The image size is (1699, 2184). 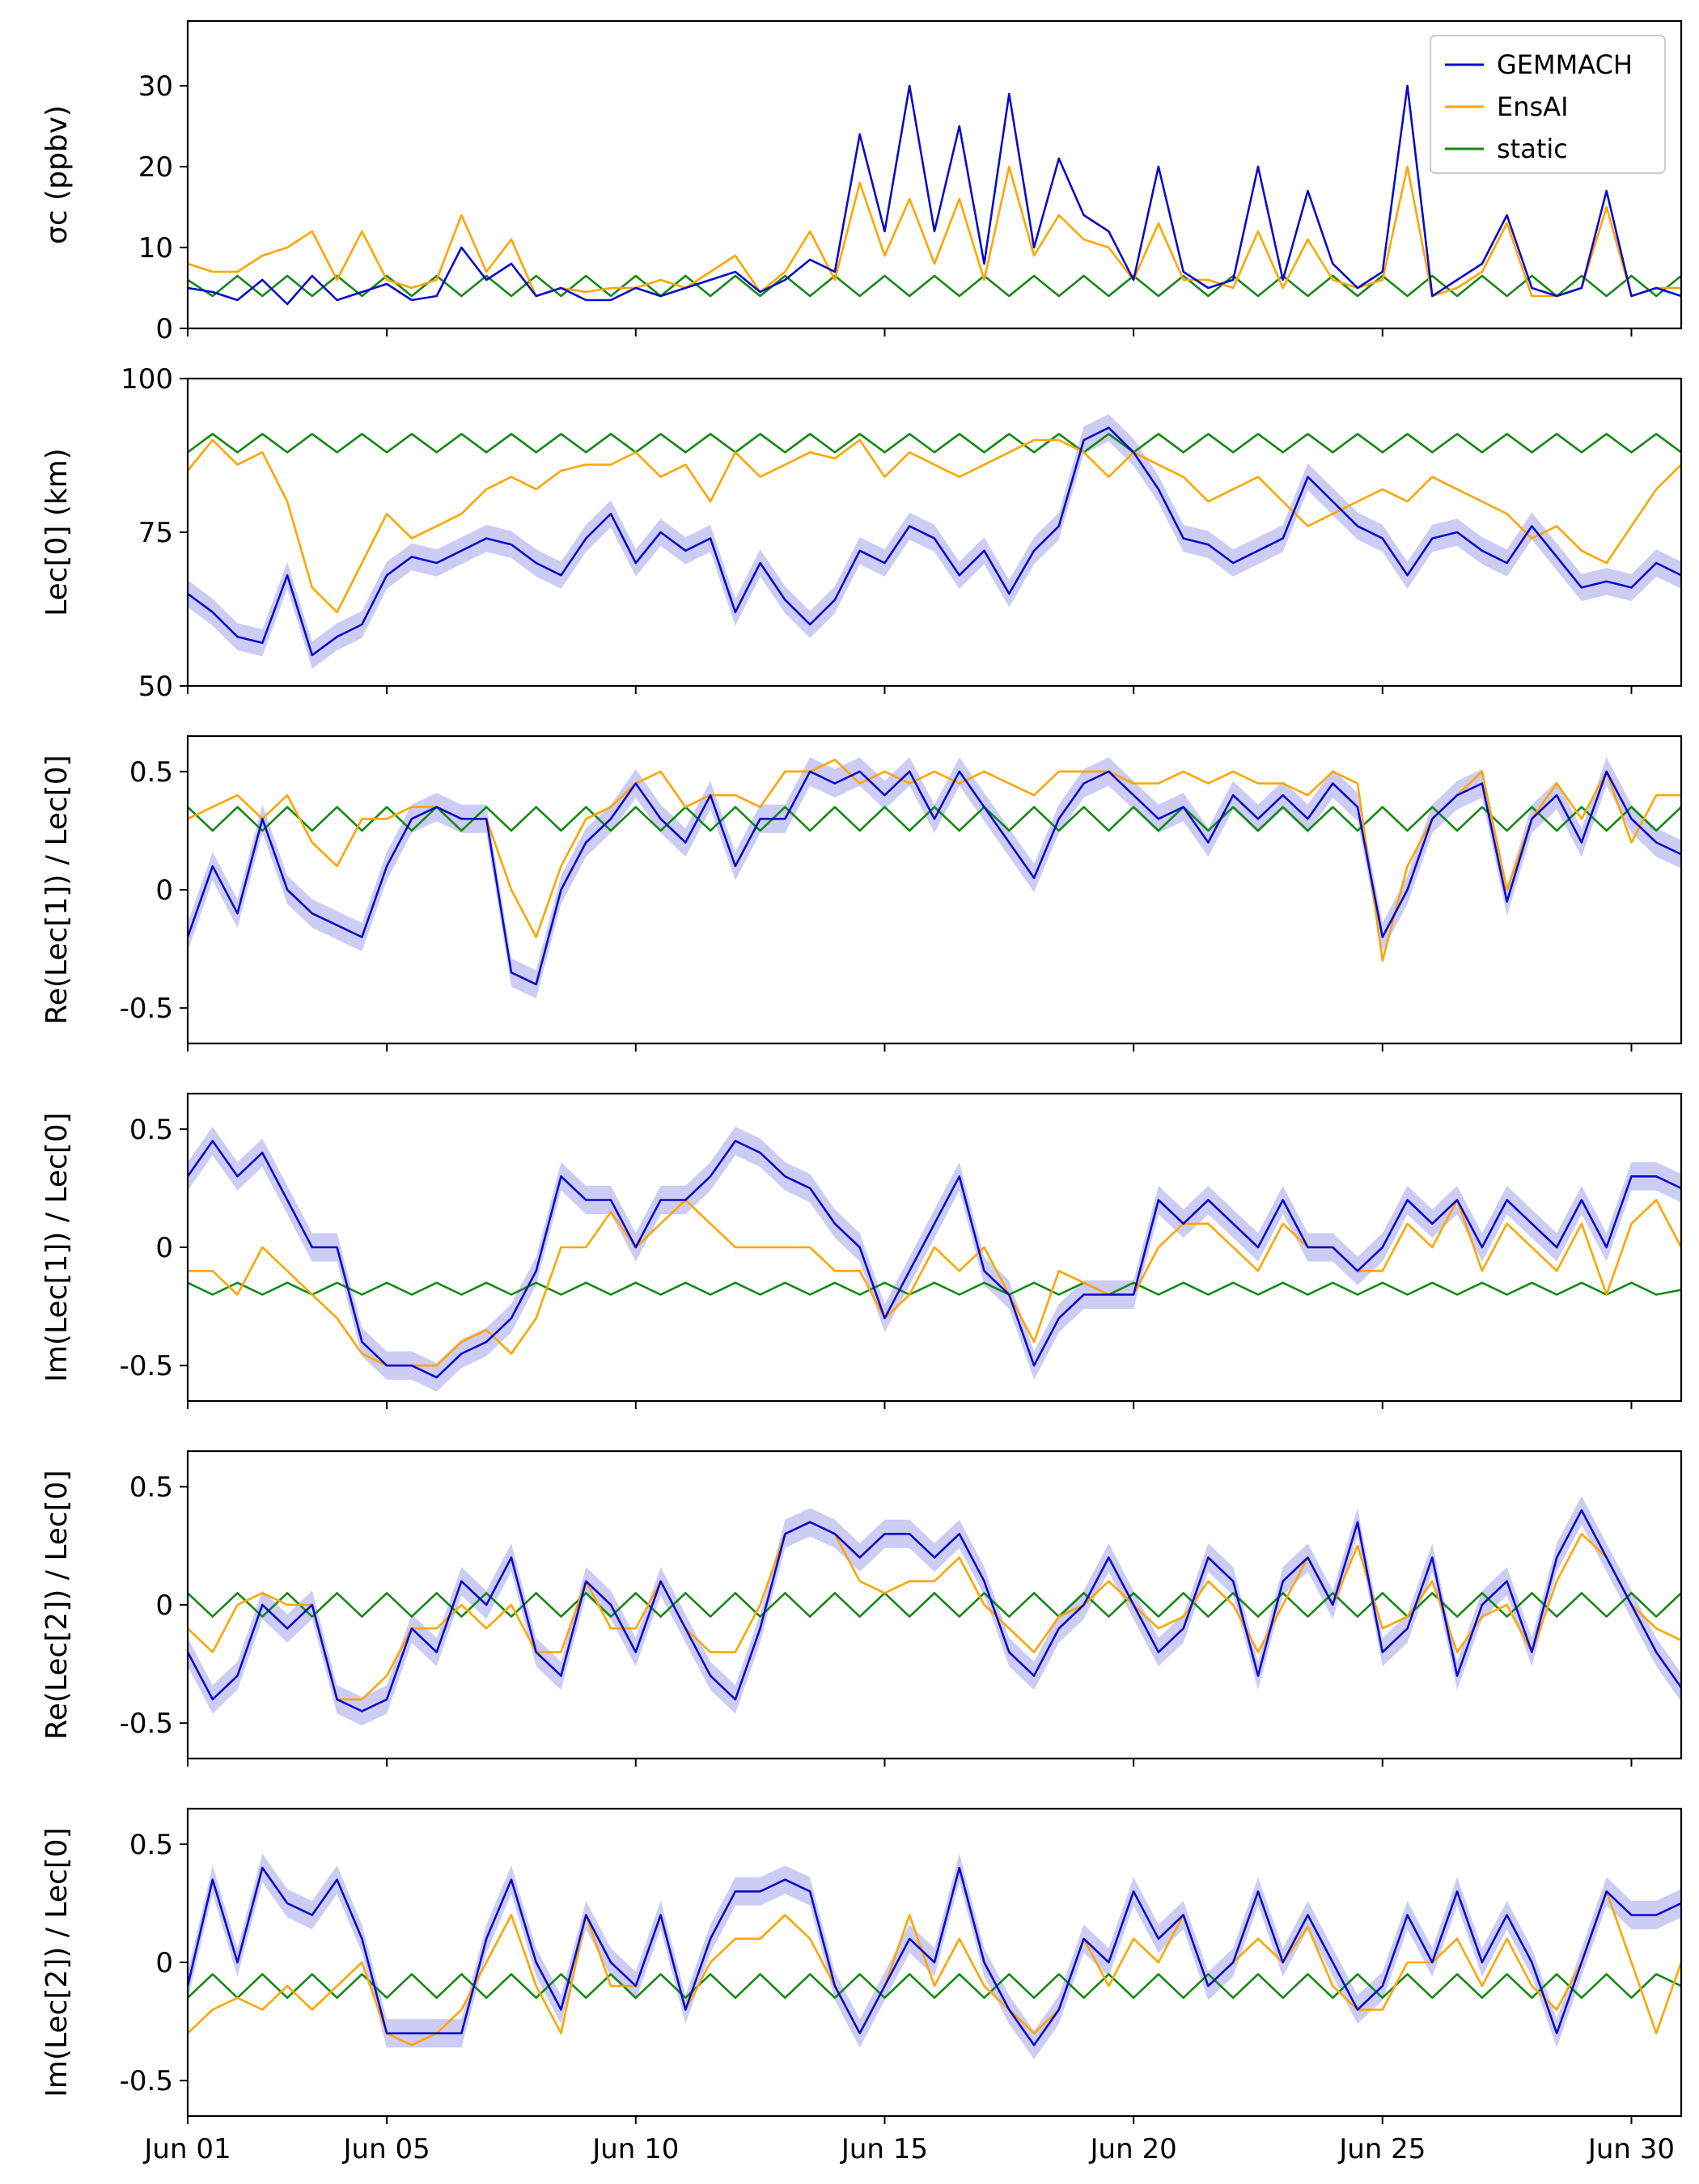 I want to click on y-tick-label: 100, so click(x=147, y=379).